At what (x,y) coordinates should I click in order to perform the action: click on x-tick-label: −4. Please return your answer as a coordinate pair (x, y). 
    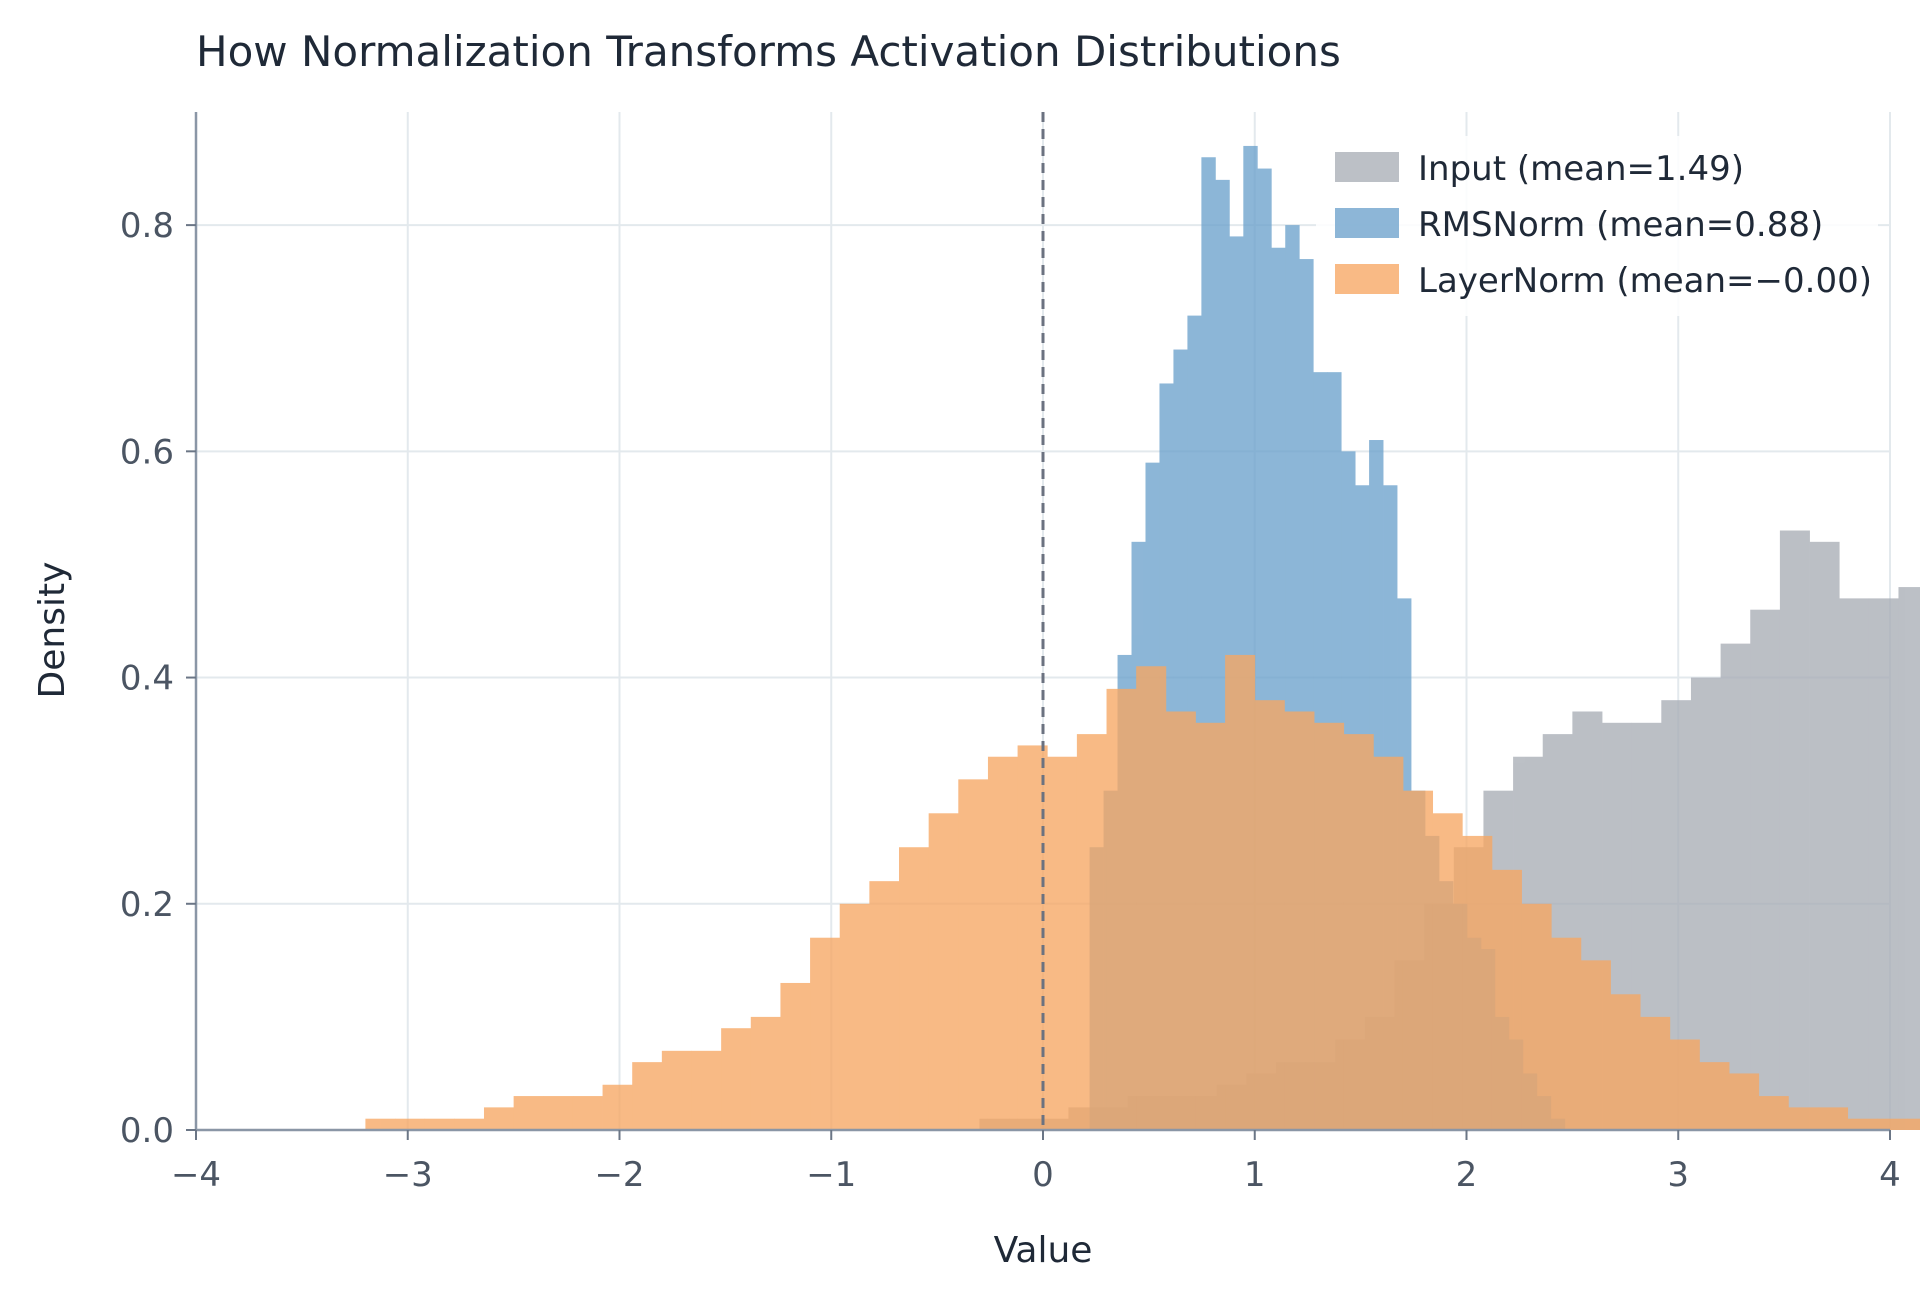
    Looking at the image, I should click on (196, 1175).